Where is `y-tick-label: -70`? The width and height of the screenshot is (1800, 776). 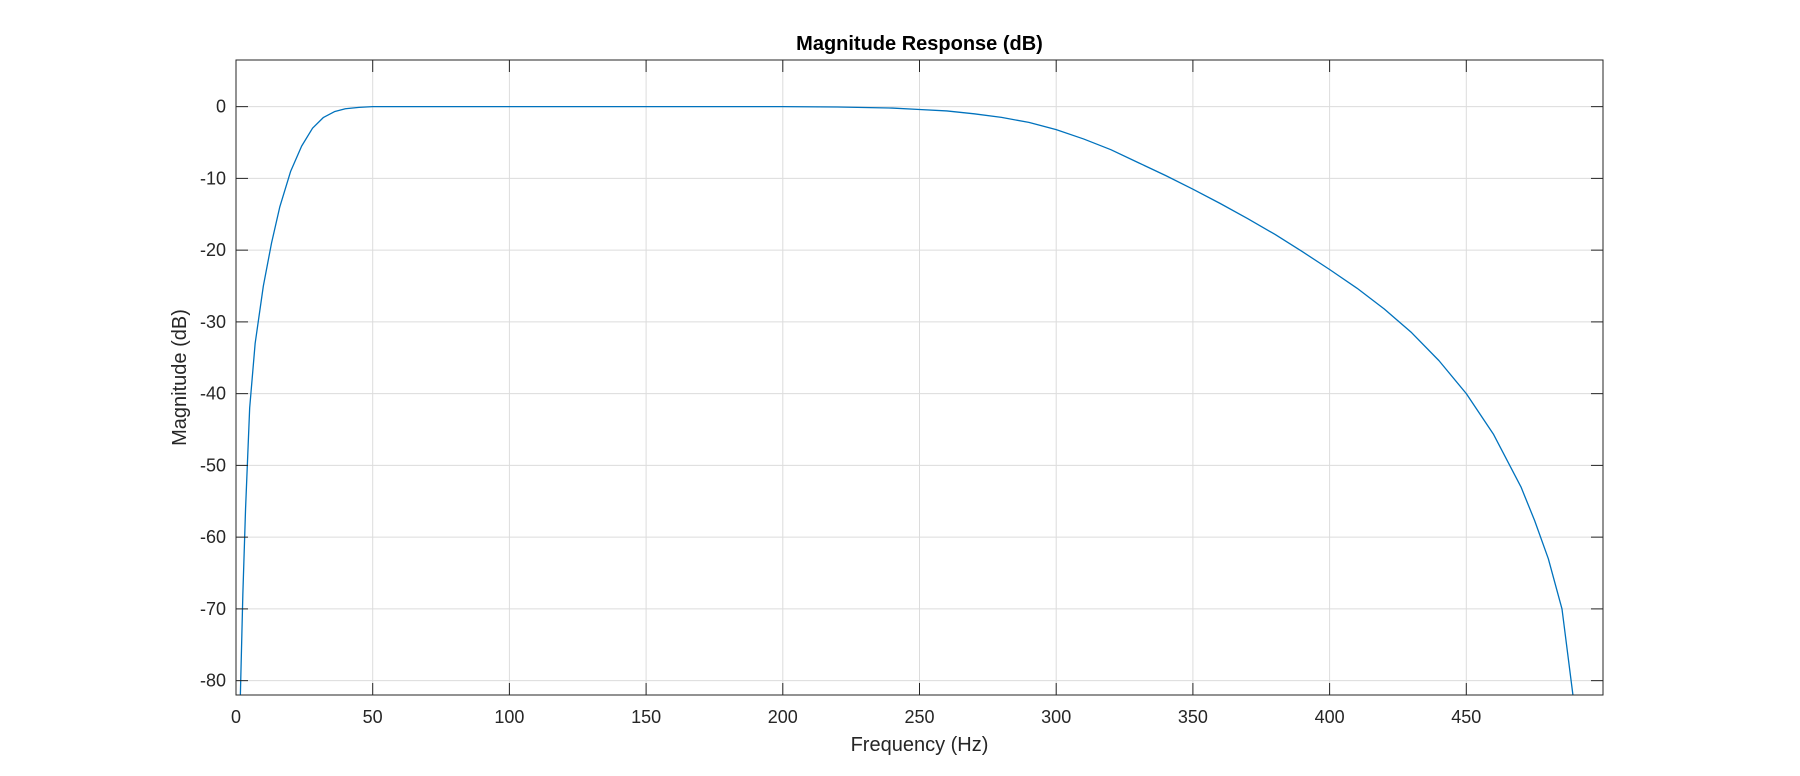
y-tick-label: -70 is located at coordinates (213, 609).